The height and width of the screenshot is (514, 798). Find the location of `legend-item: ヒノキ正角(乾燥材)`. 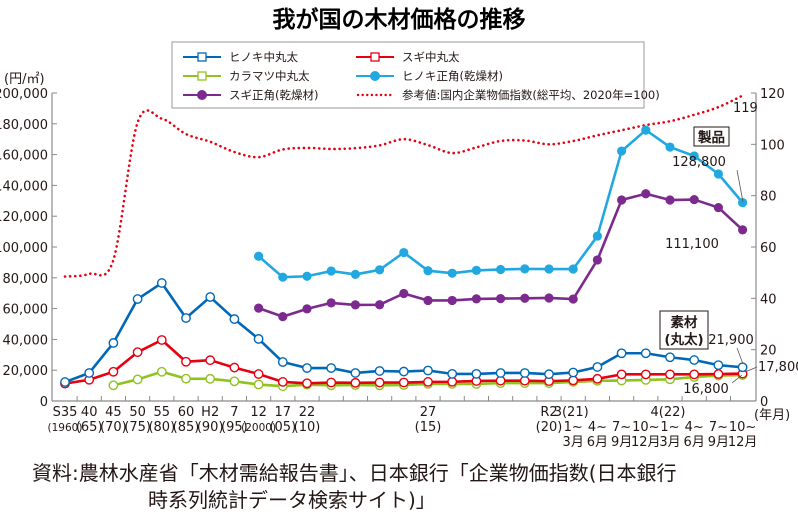

legend-item: ヒノキ正角(乾燥材) is located at coordinates (429, 76).